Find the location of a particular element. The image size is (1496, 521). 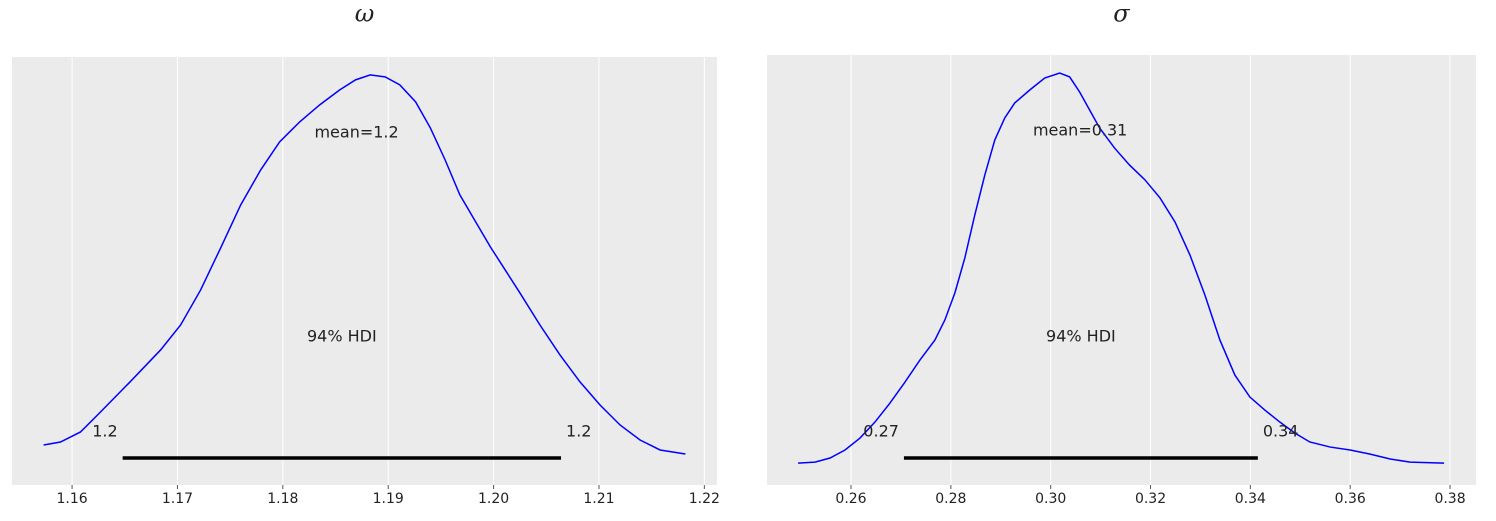

mean-label: mean=0.31 is located at coordinates (1080, 130).